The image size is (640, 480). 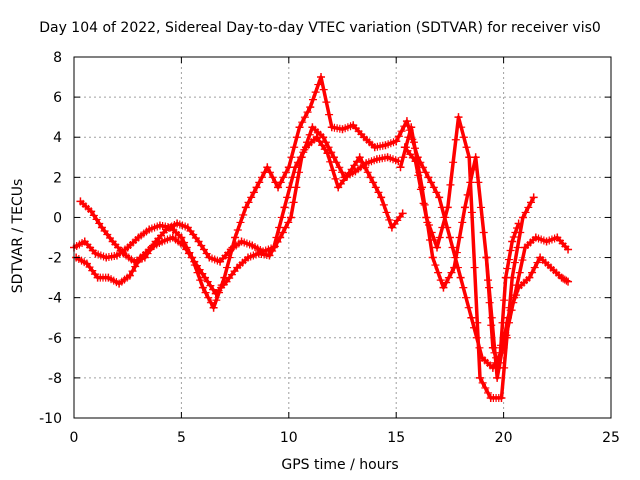 I want to click on y-tick-label: -6, so click(x=55, y=339).